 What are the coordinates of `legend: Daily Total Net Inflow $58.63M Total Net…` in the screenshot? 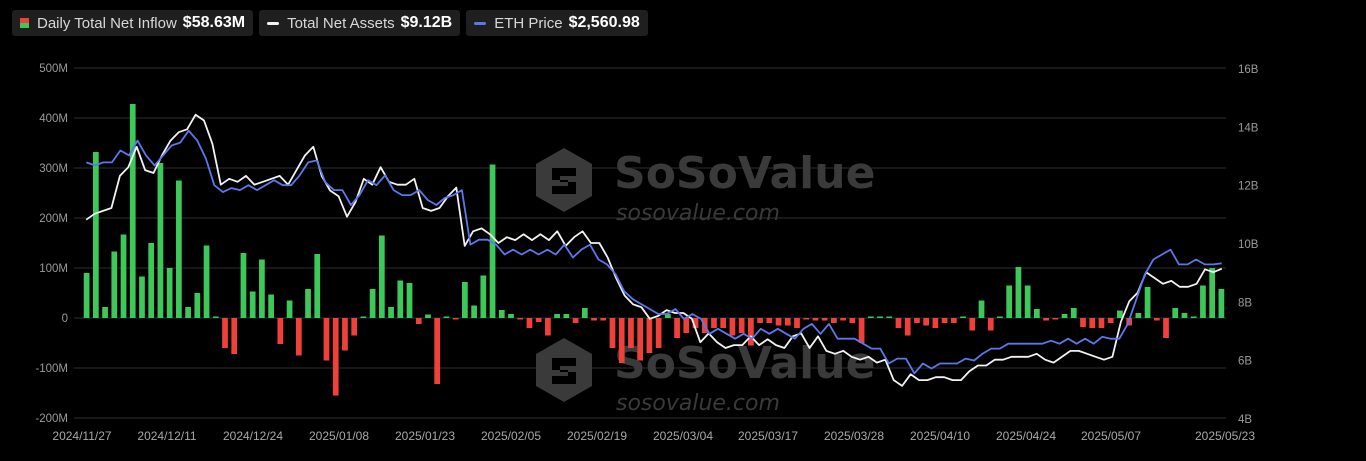 It's located at (330, 23).